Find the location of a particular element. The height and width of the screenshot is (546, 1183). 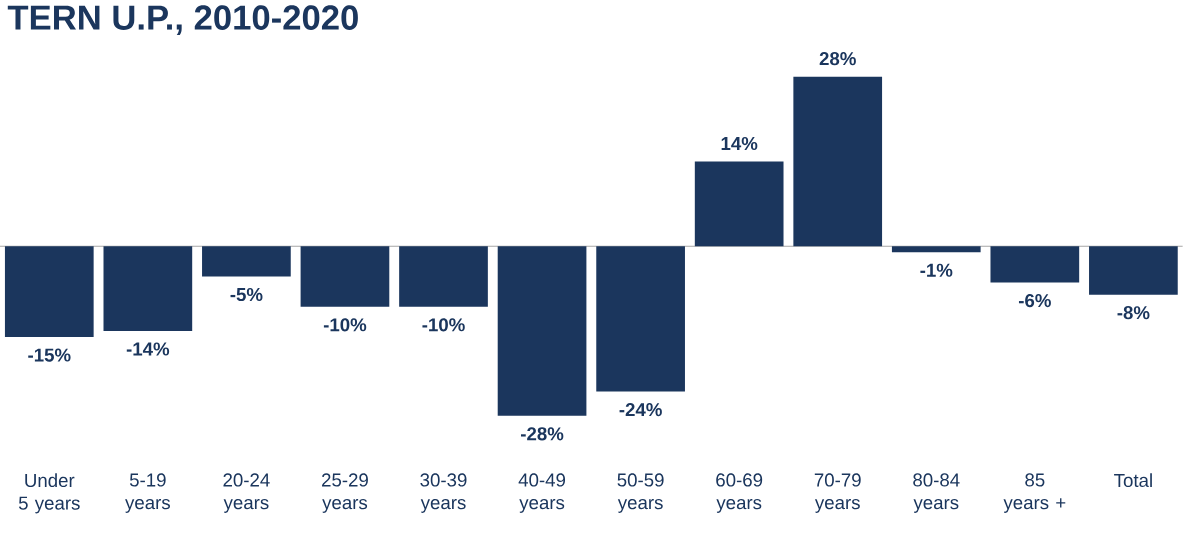

x-tick-label: 20-24 years is located at coordinates (246, 493).